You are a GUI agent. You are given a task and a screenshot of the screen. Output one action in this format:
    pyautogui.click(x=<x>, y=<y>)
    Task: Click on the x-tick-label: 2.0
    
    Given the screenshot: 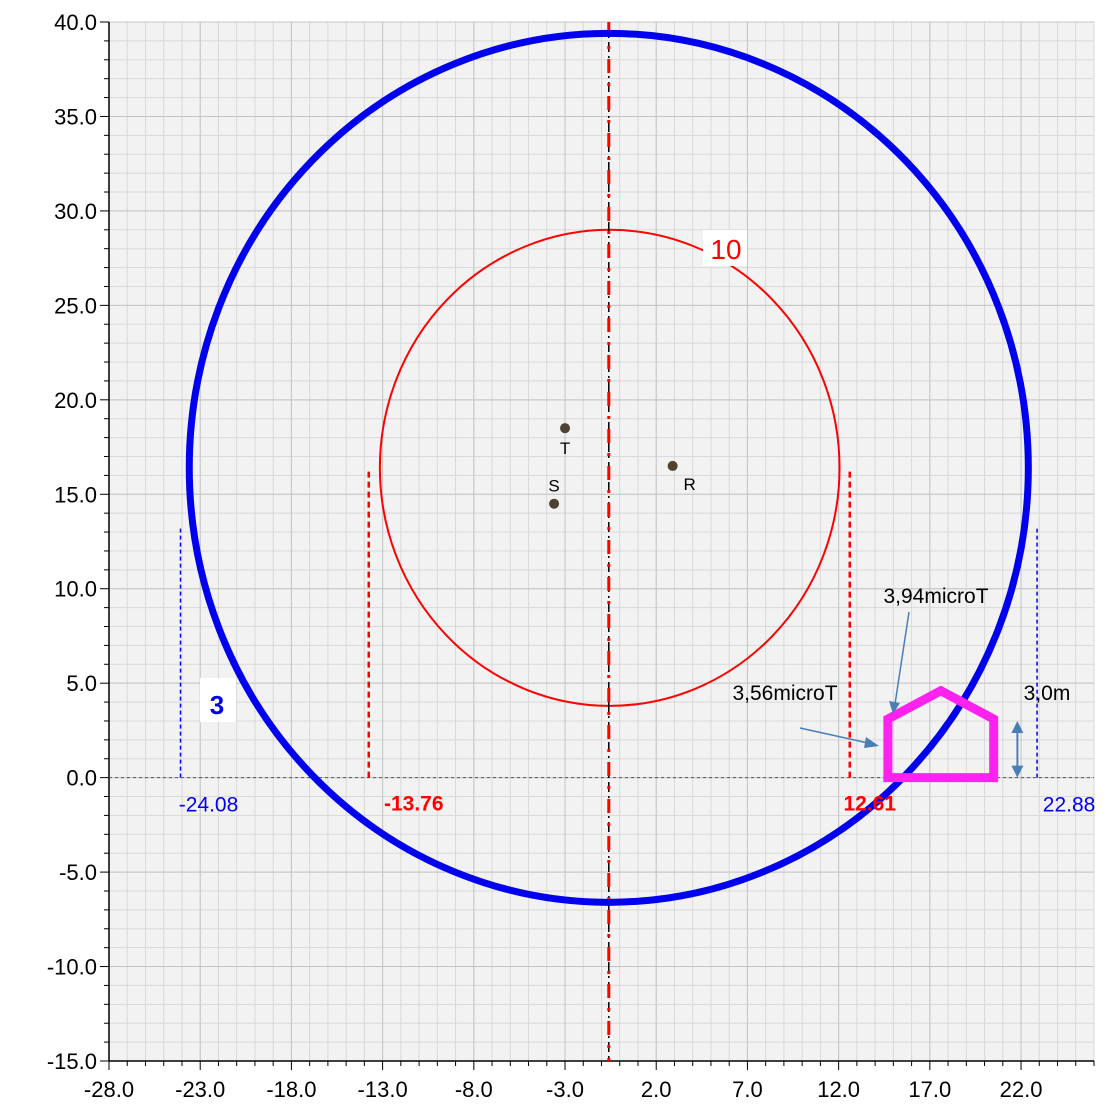 What is the action you would take?
    pyautogui.click(x=656, y=1089)
    